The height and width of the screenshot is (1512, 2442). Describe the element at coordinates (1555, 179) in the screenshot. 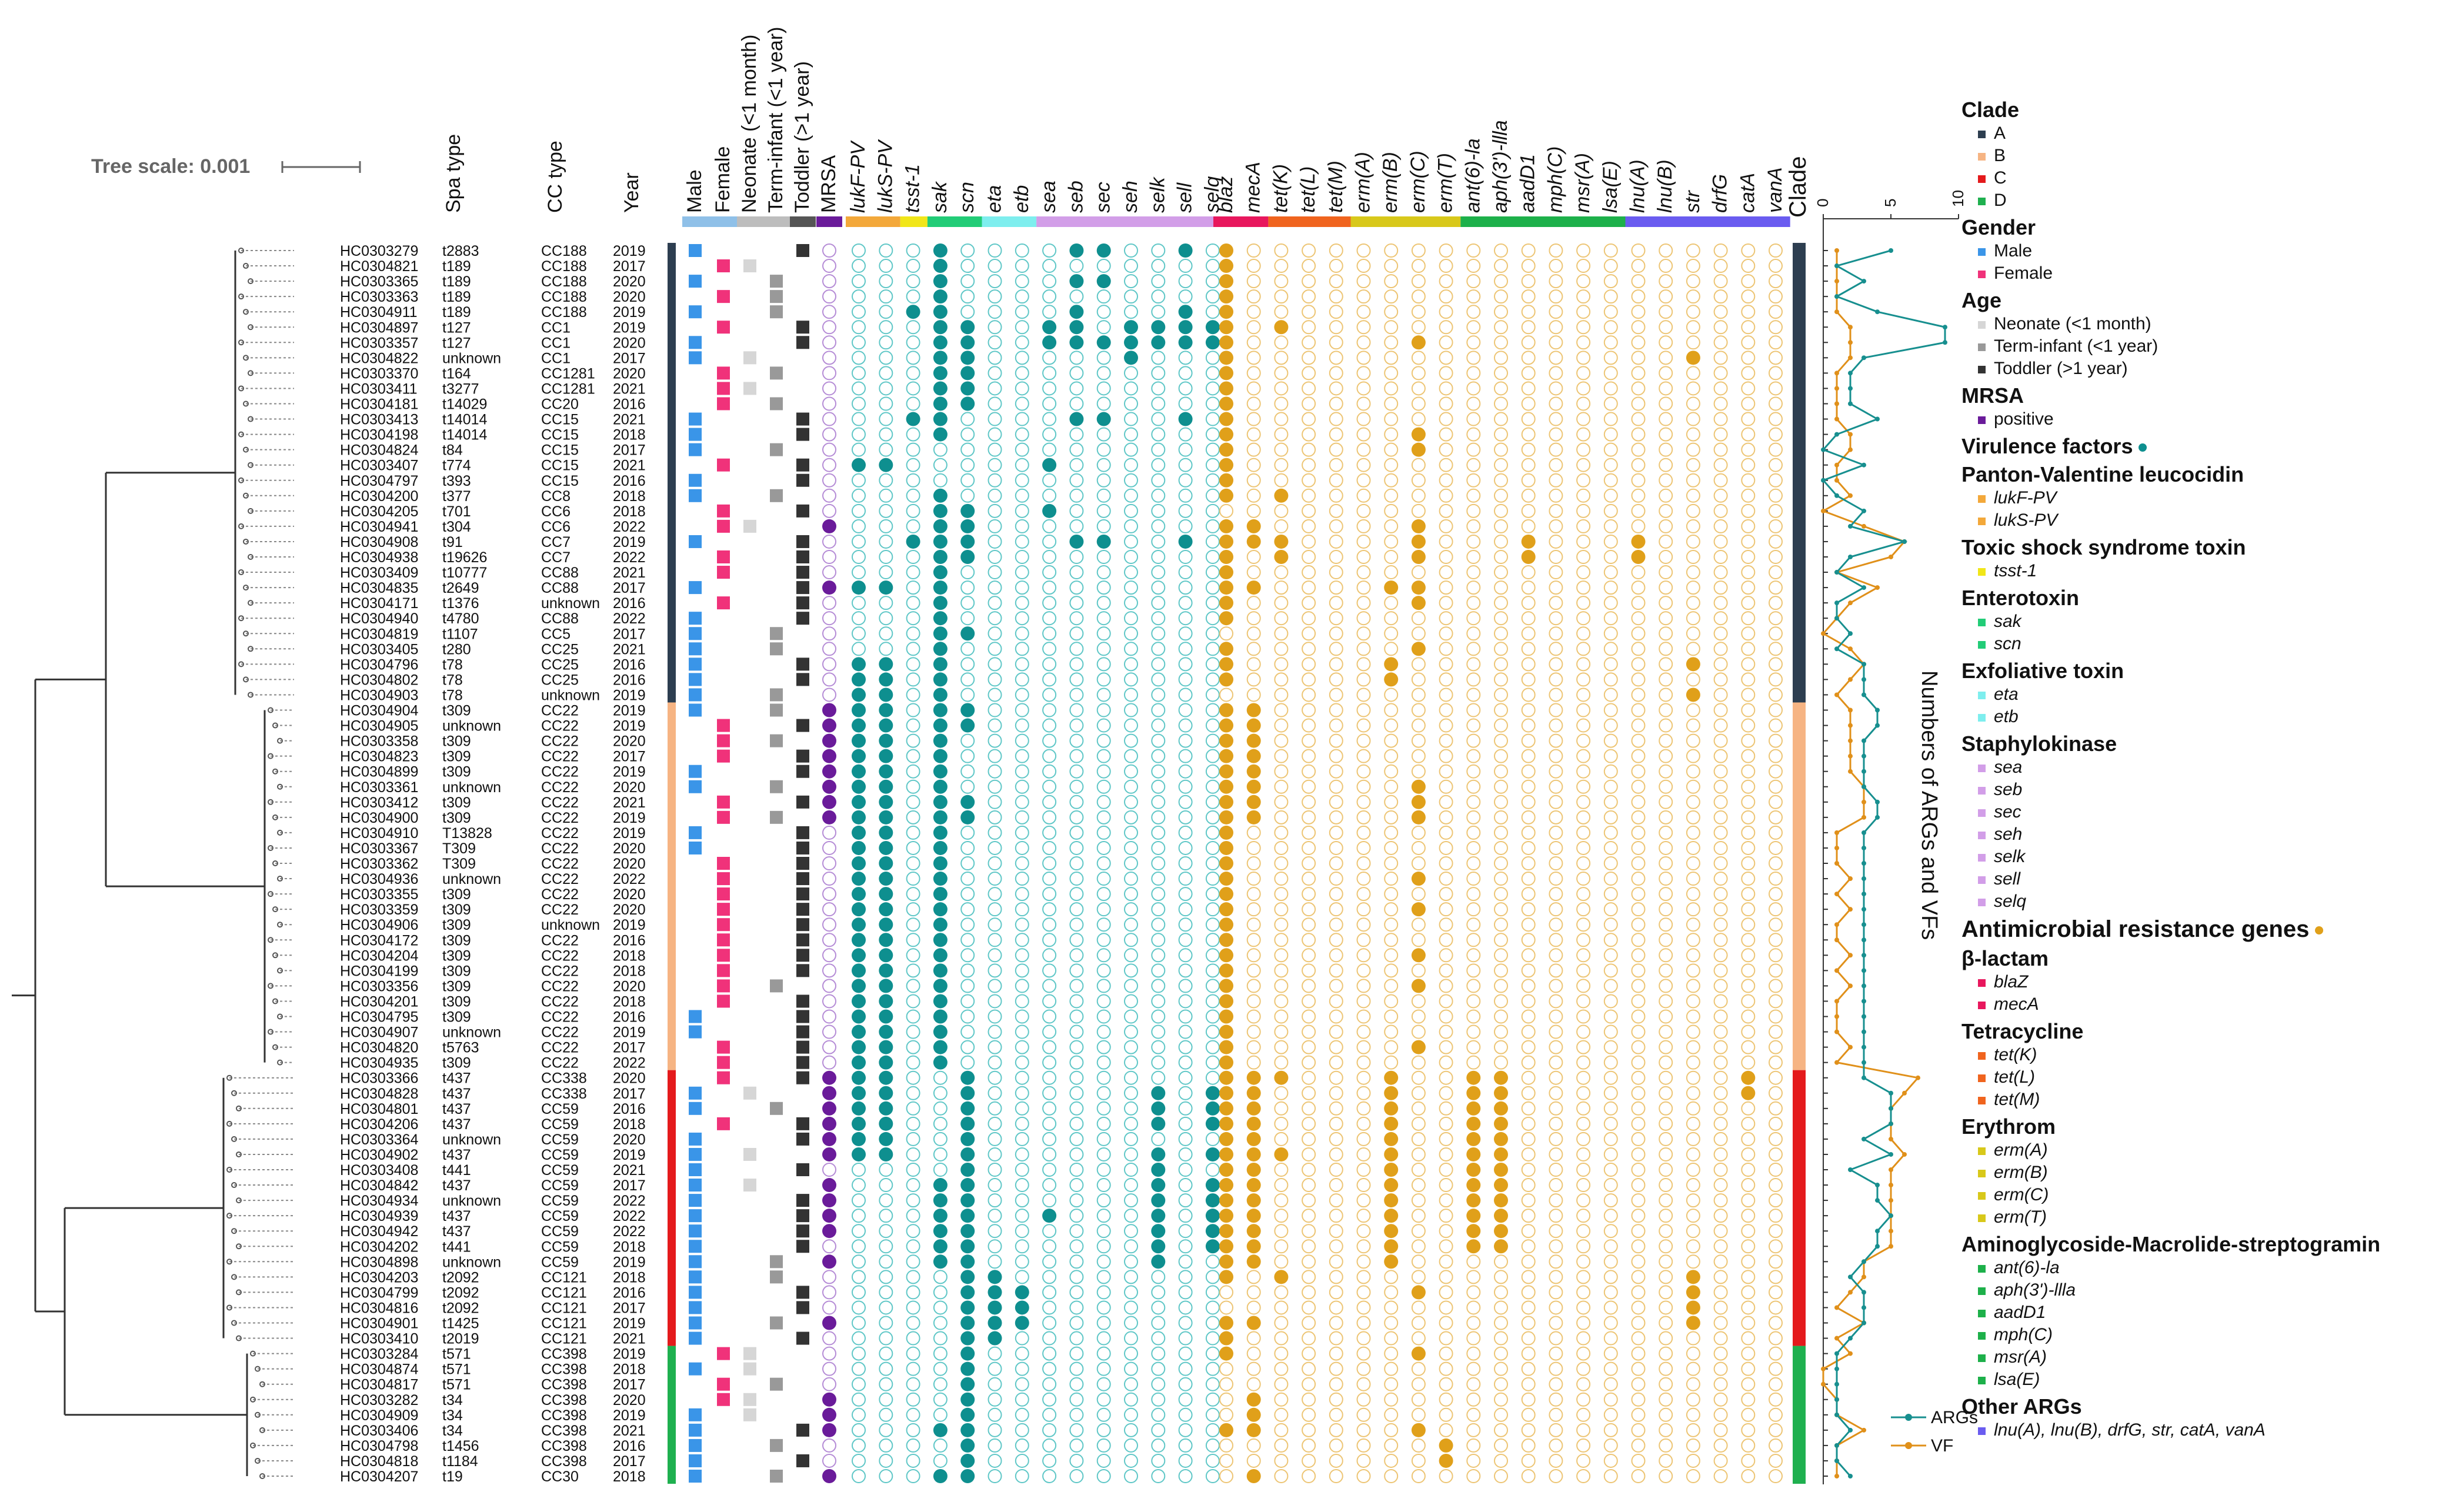

I see `header-arg-12: mph(C)` at that location.